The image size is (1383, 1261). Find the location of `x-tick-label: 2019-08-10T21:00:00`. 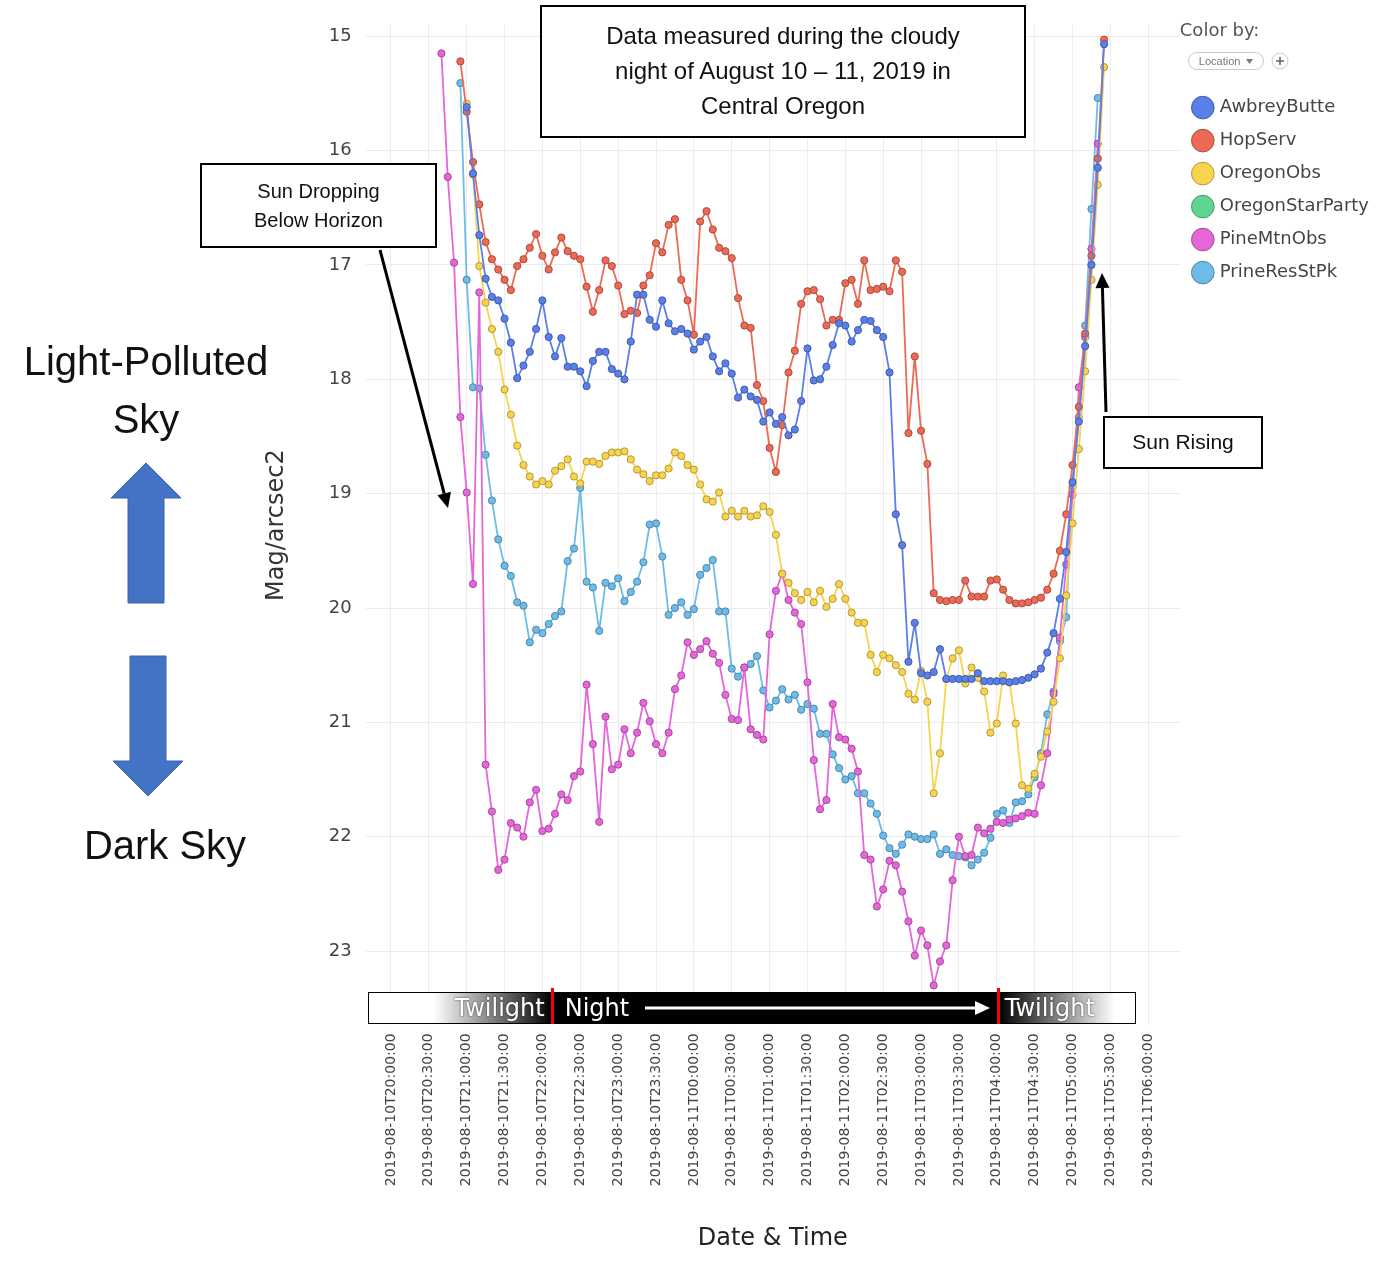

x-tick-label: 2019-08-10T21:00:00 is located at coordinates (465, 1110).